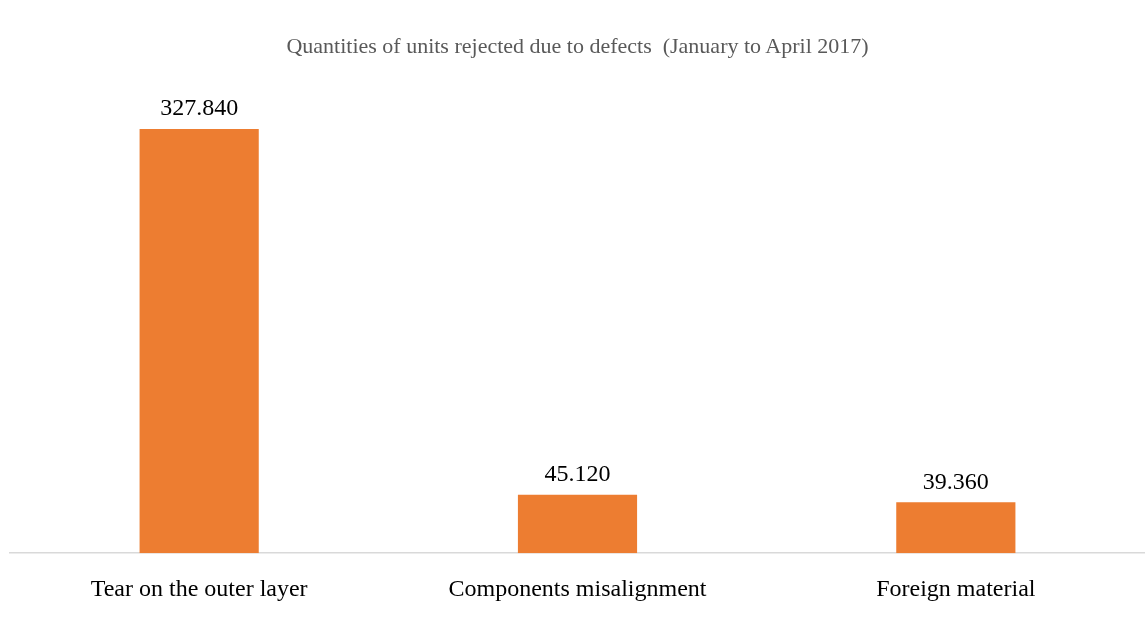 This screenshot has width=1145, height=626. I want to click on x-tick-label: Components misalignment, so click(577, 587).